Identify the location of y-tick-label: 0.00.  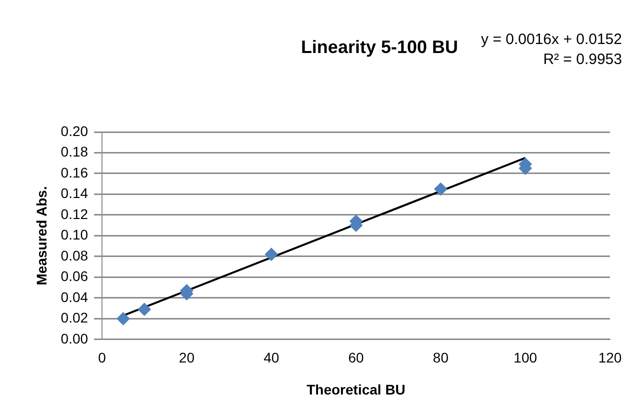
(74, 338).